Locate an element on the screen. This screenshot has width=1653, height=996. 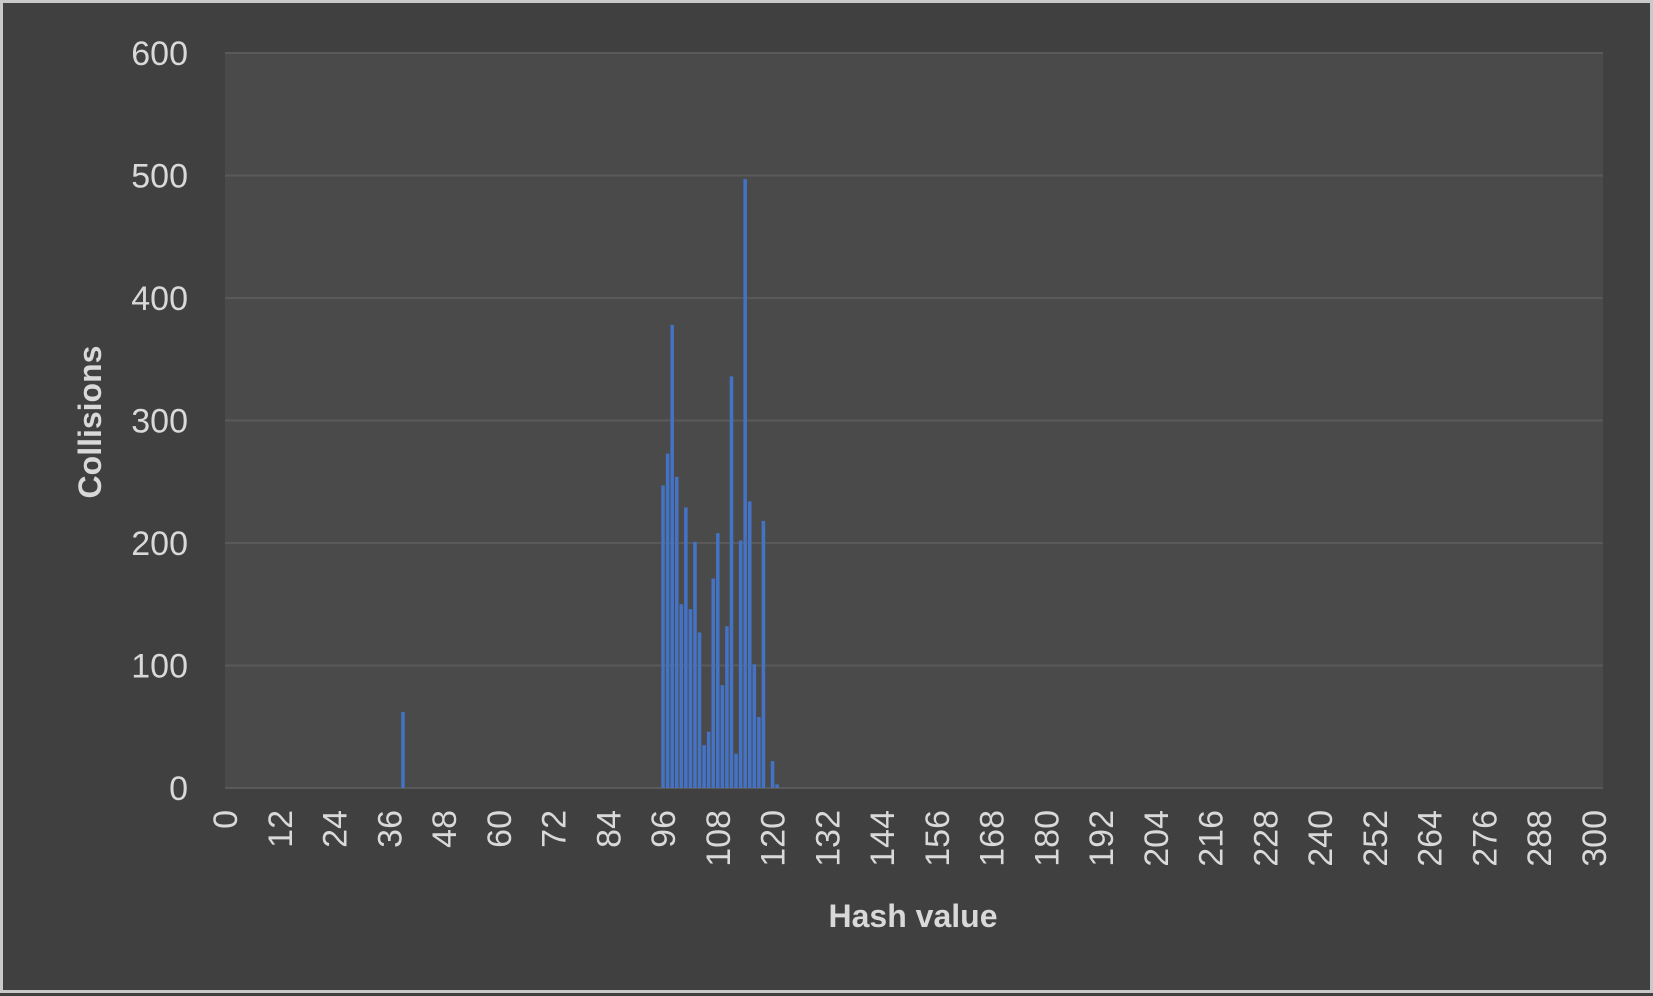
x-tick-label: 252 is located at coordinates (1376, 838).